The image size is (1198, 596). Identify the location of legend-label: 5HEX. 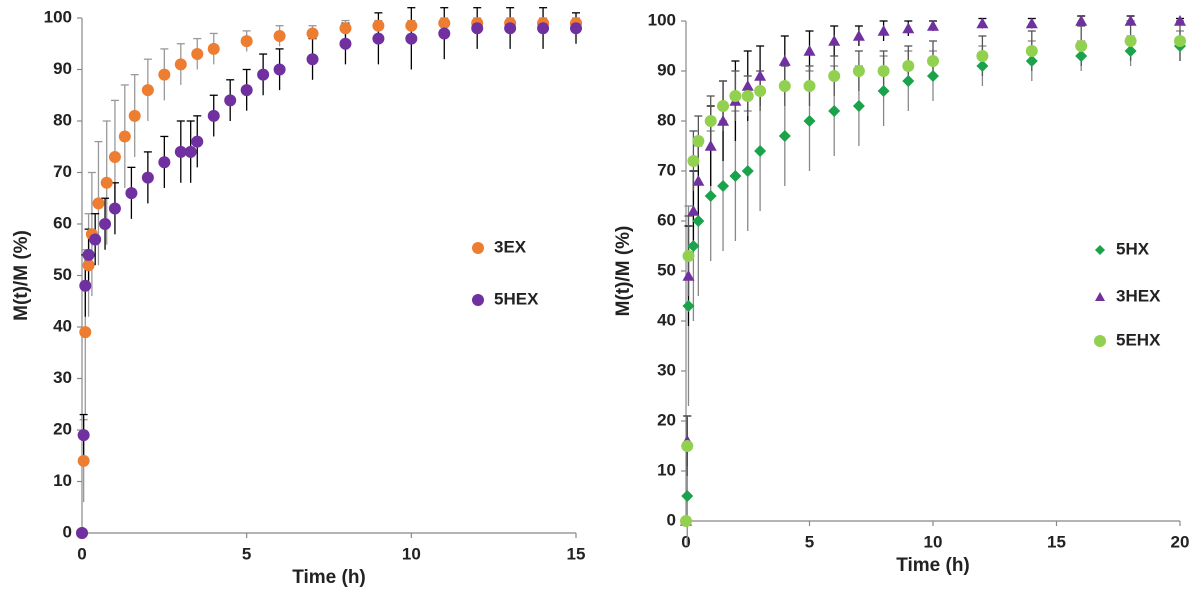
(516, 298).